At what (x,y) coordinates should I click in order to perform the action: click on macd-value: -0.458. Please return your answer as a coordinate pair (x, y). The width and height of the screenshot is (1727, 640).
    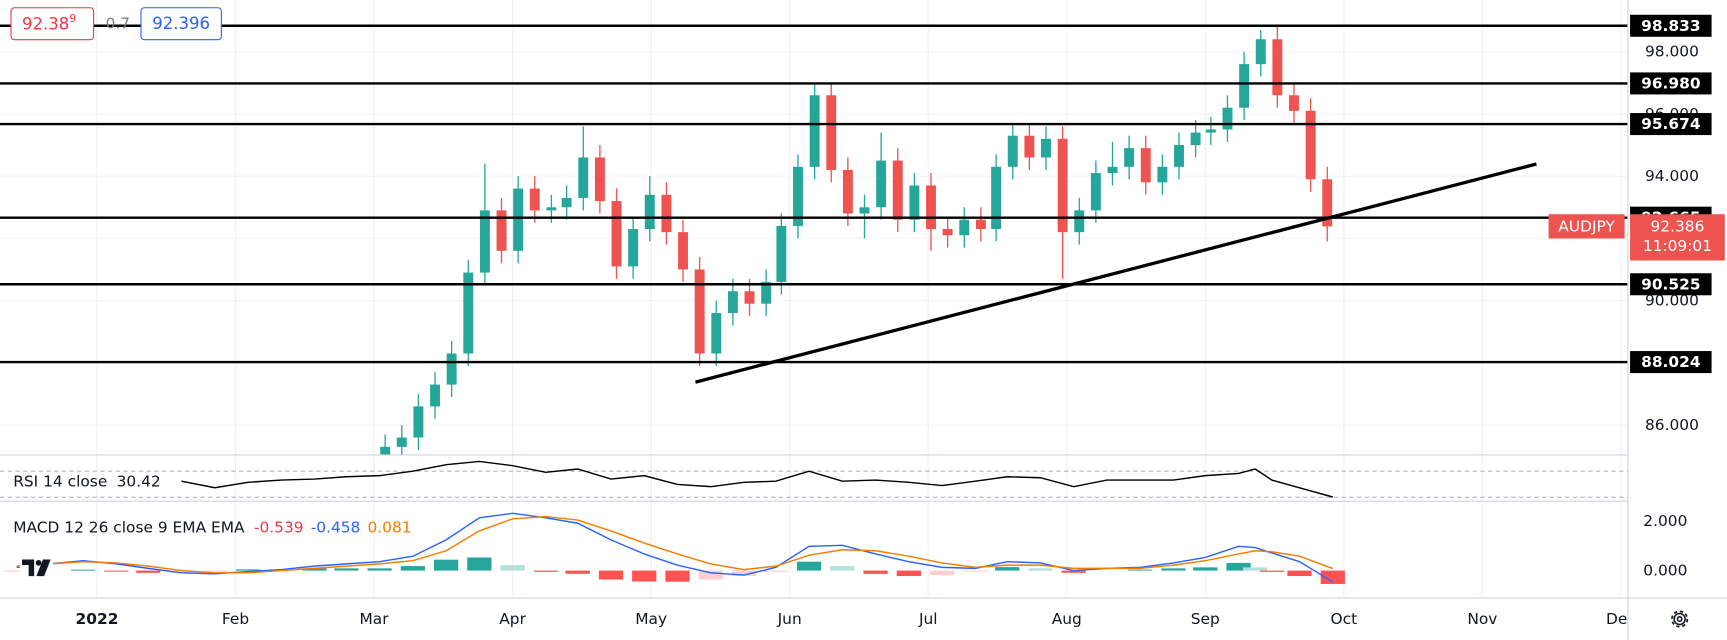
    Looking at the image, I should click on (336, 528).